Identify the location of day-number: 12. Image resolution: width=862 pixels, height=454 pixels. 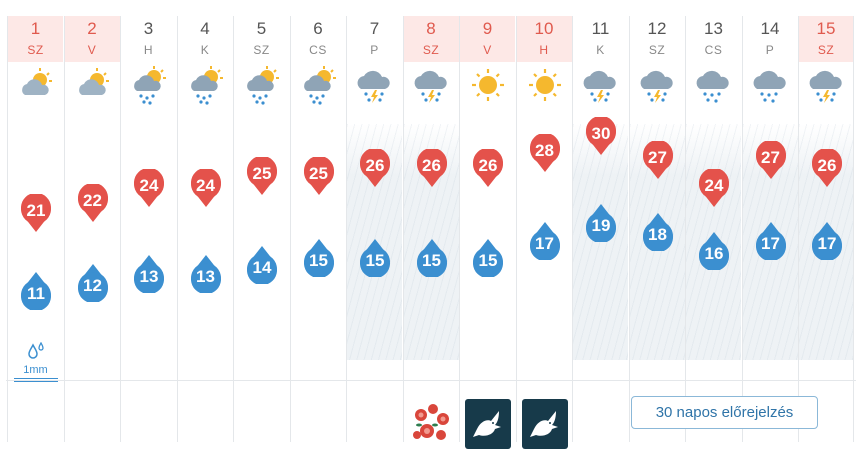
(657, 28).